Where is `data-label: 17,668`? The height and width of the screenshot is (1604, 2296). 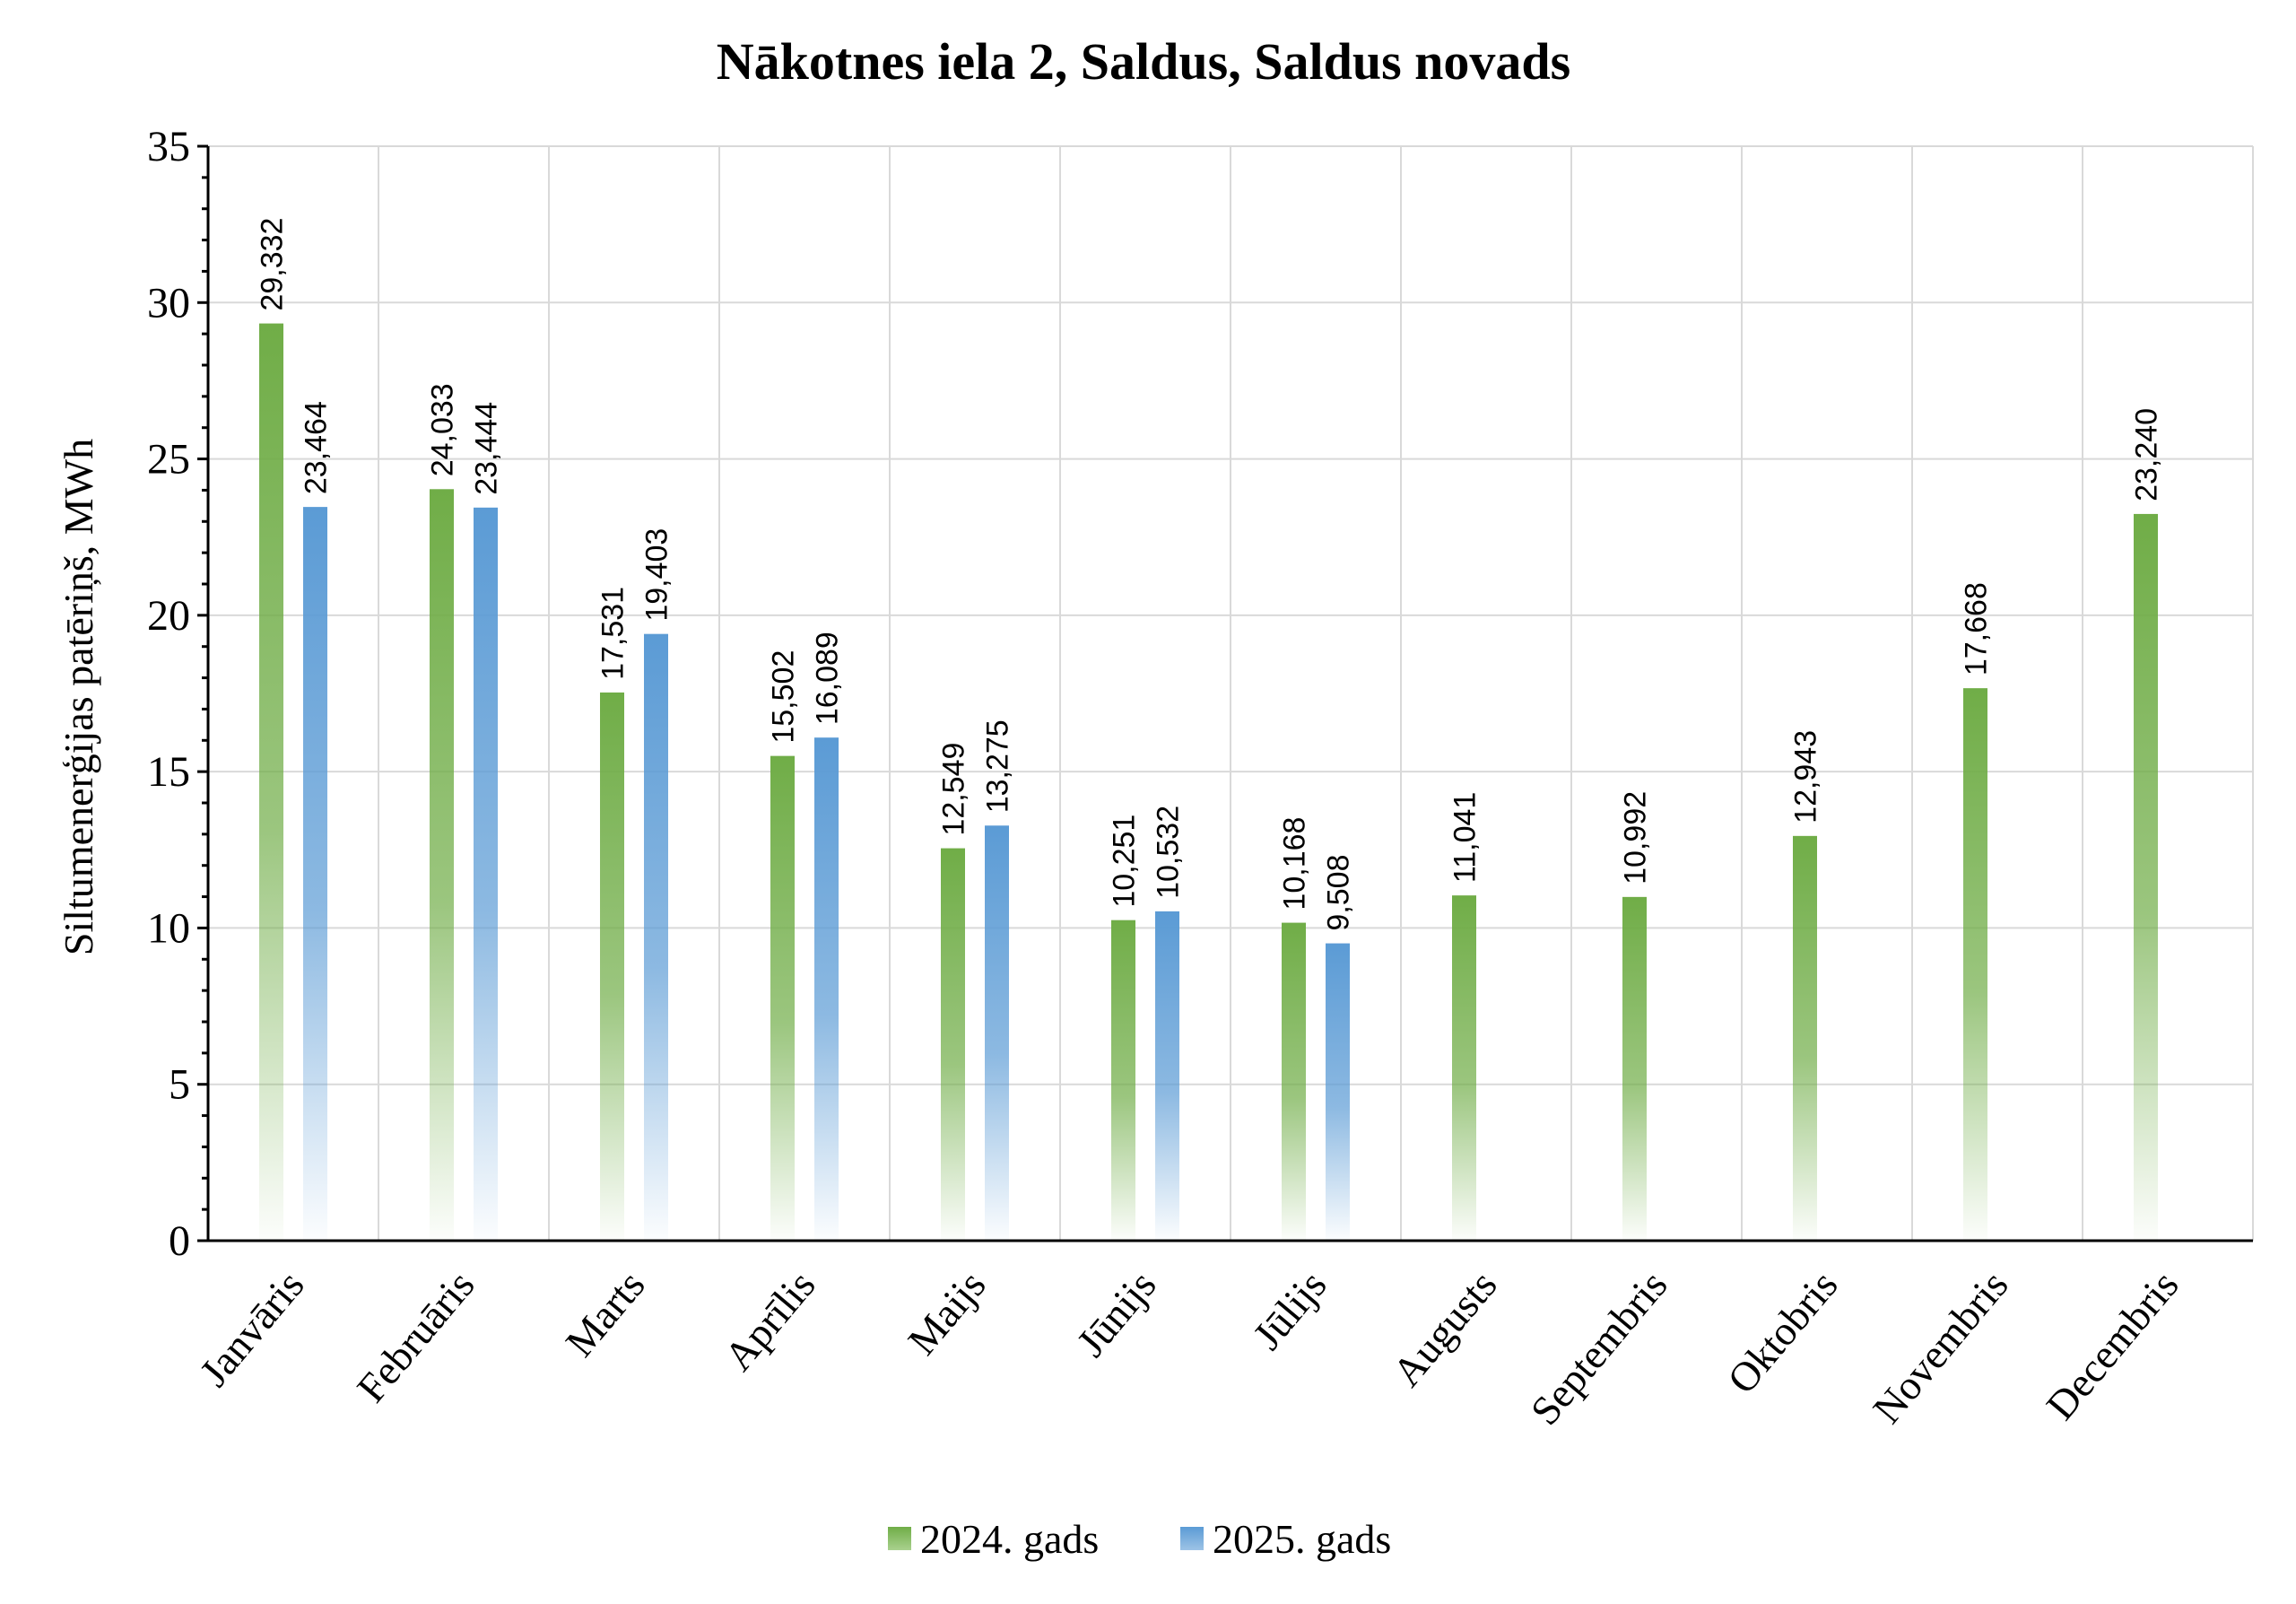
data-label: 17,668 is located at coordinates (1977, 629).